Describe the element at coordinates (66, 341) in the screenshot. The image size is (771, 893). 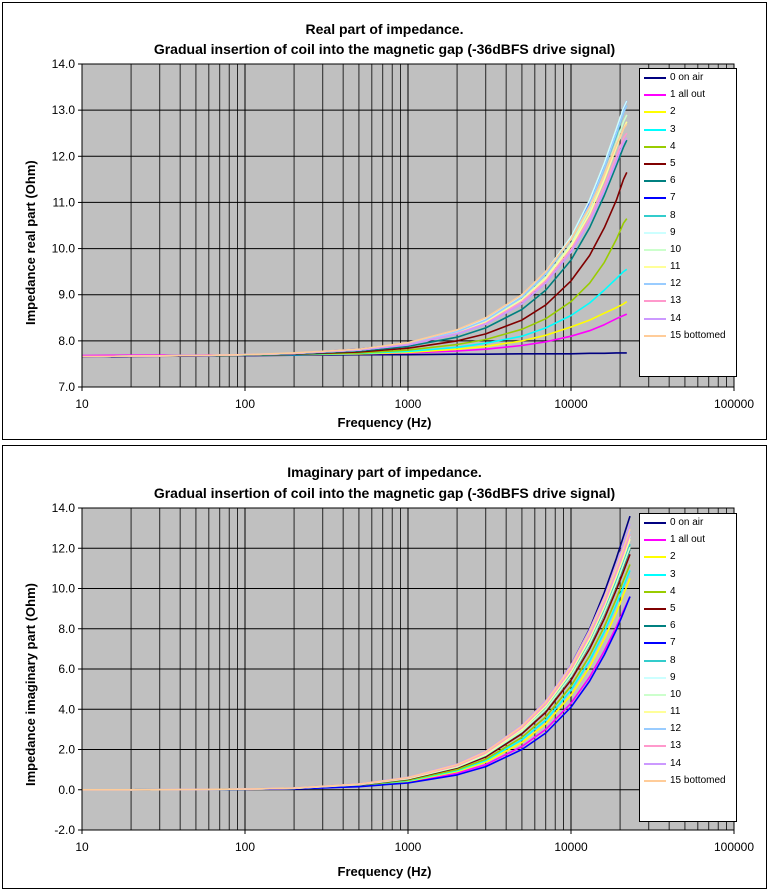
I see `y-tick-label: 8.0` at that location.